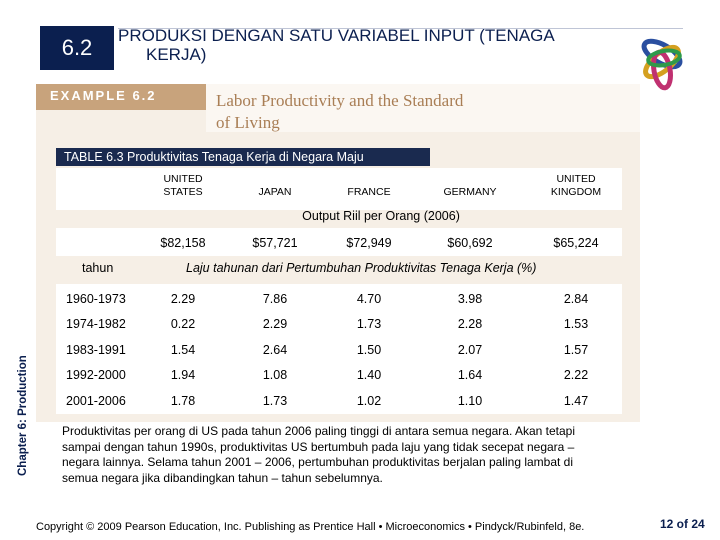  Describe the element at coordinates (183, 192) in the screenshot. I see `country-line-2: STATES` at that location.